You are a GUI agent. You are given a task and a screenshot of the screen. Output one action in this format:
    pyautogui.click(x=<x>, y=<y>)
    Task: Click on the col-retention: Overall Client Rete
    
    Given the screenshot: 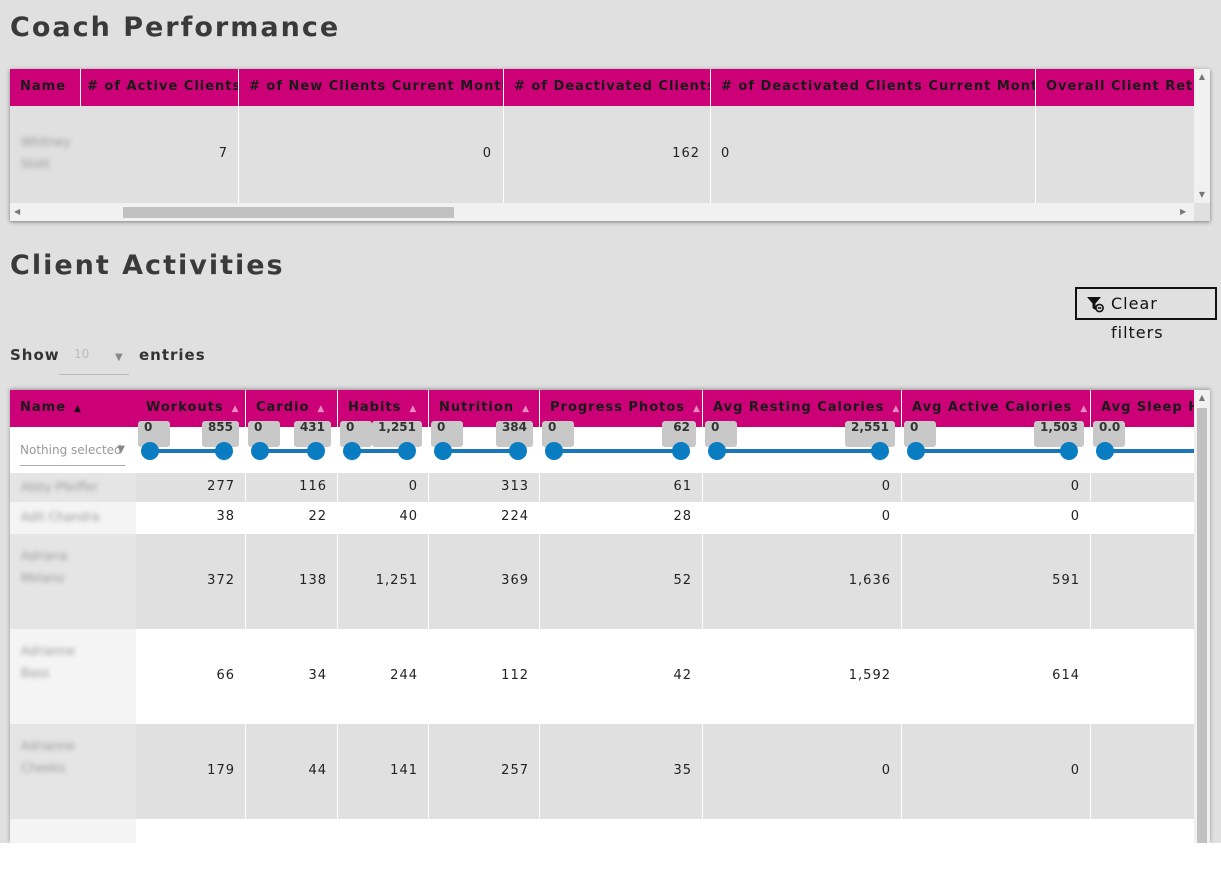 What is the action you would take?
    pyautogui.click(x=1120, y=86)
    